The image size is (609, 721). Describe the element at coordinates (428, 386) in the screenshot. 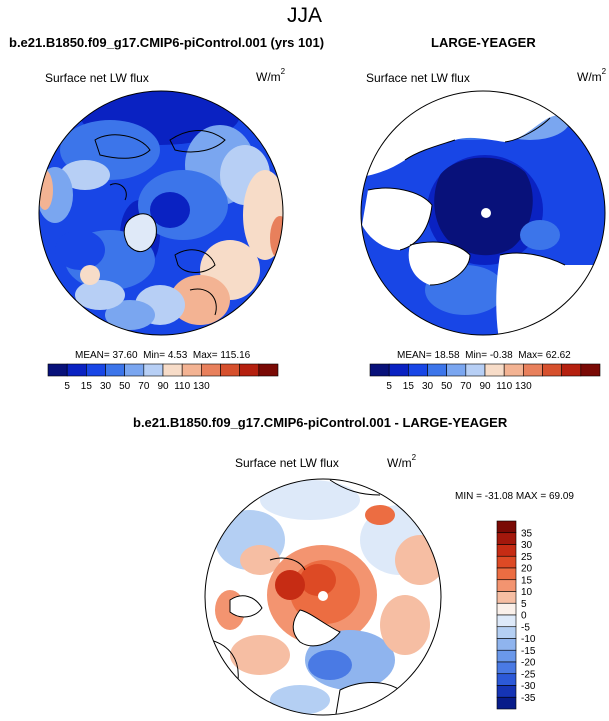

I see `cb2-tick-label: 30` at that location.